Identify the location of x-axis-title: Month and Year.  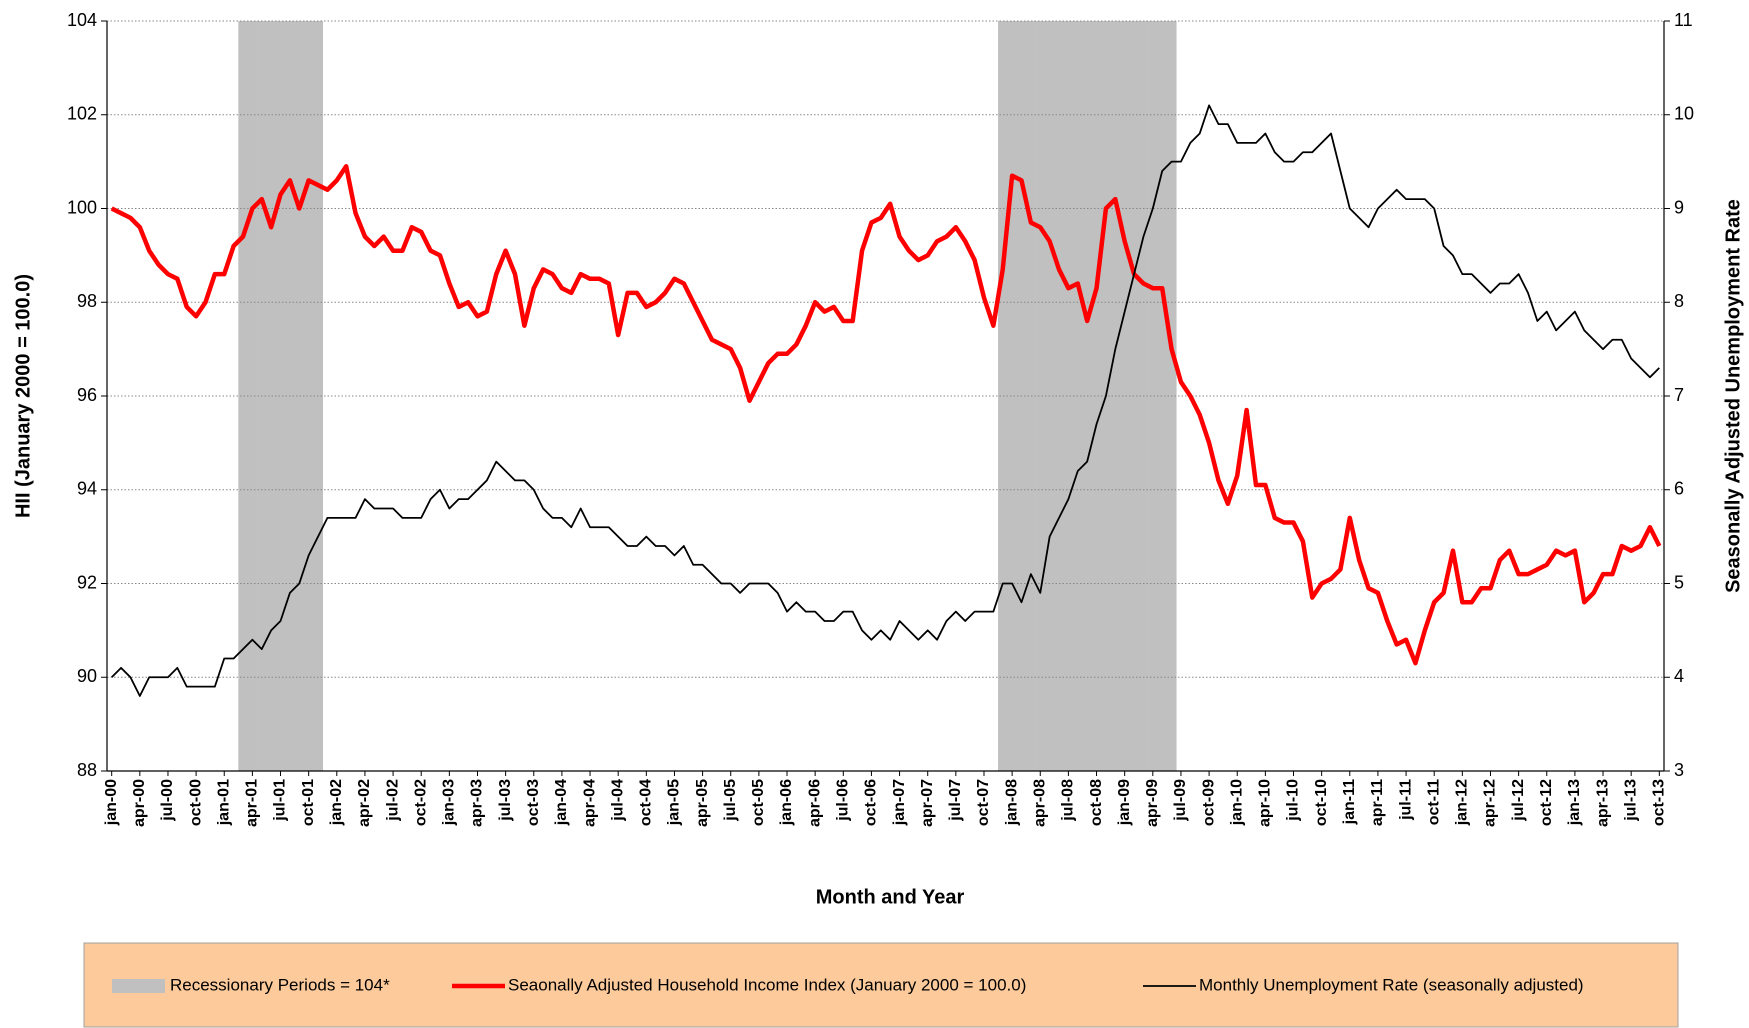
(890, 897).